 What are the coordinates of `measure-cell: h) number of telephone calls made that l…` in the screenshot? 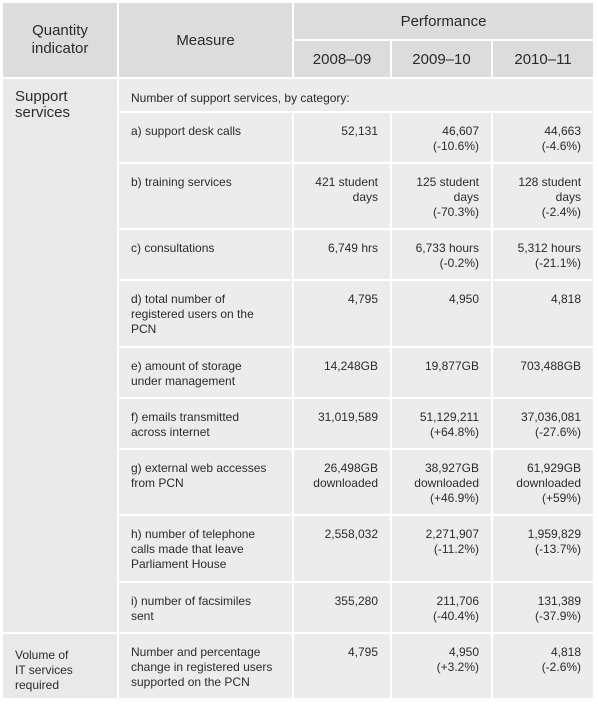 It's located at (206, 549).